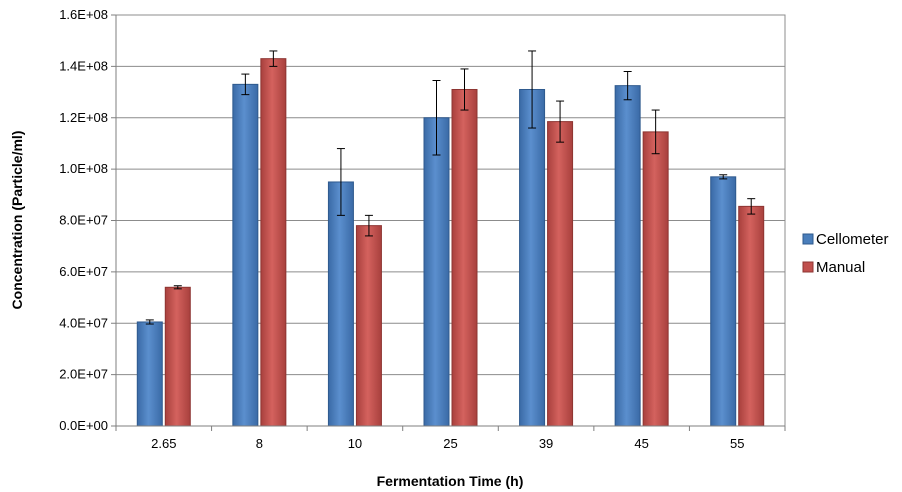 Image resolution: width=902 pixels, height=492 pixels. I want to click on y-tick-label: 1.2E+08, so click(83, 117).